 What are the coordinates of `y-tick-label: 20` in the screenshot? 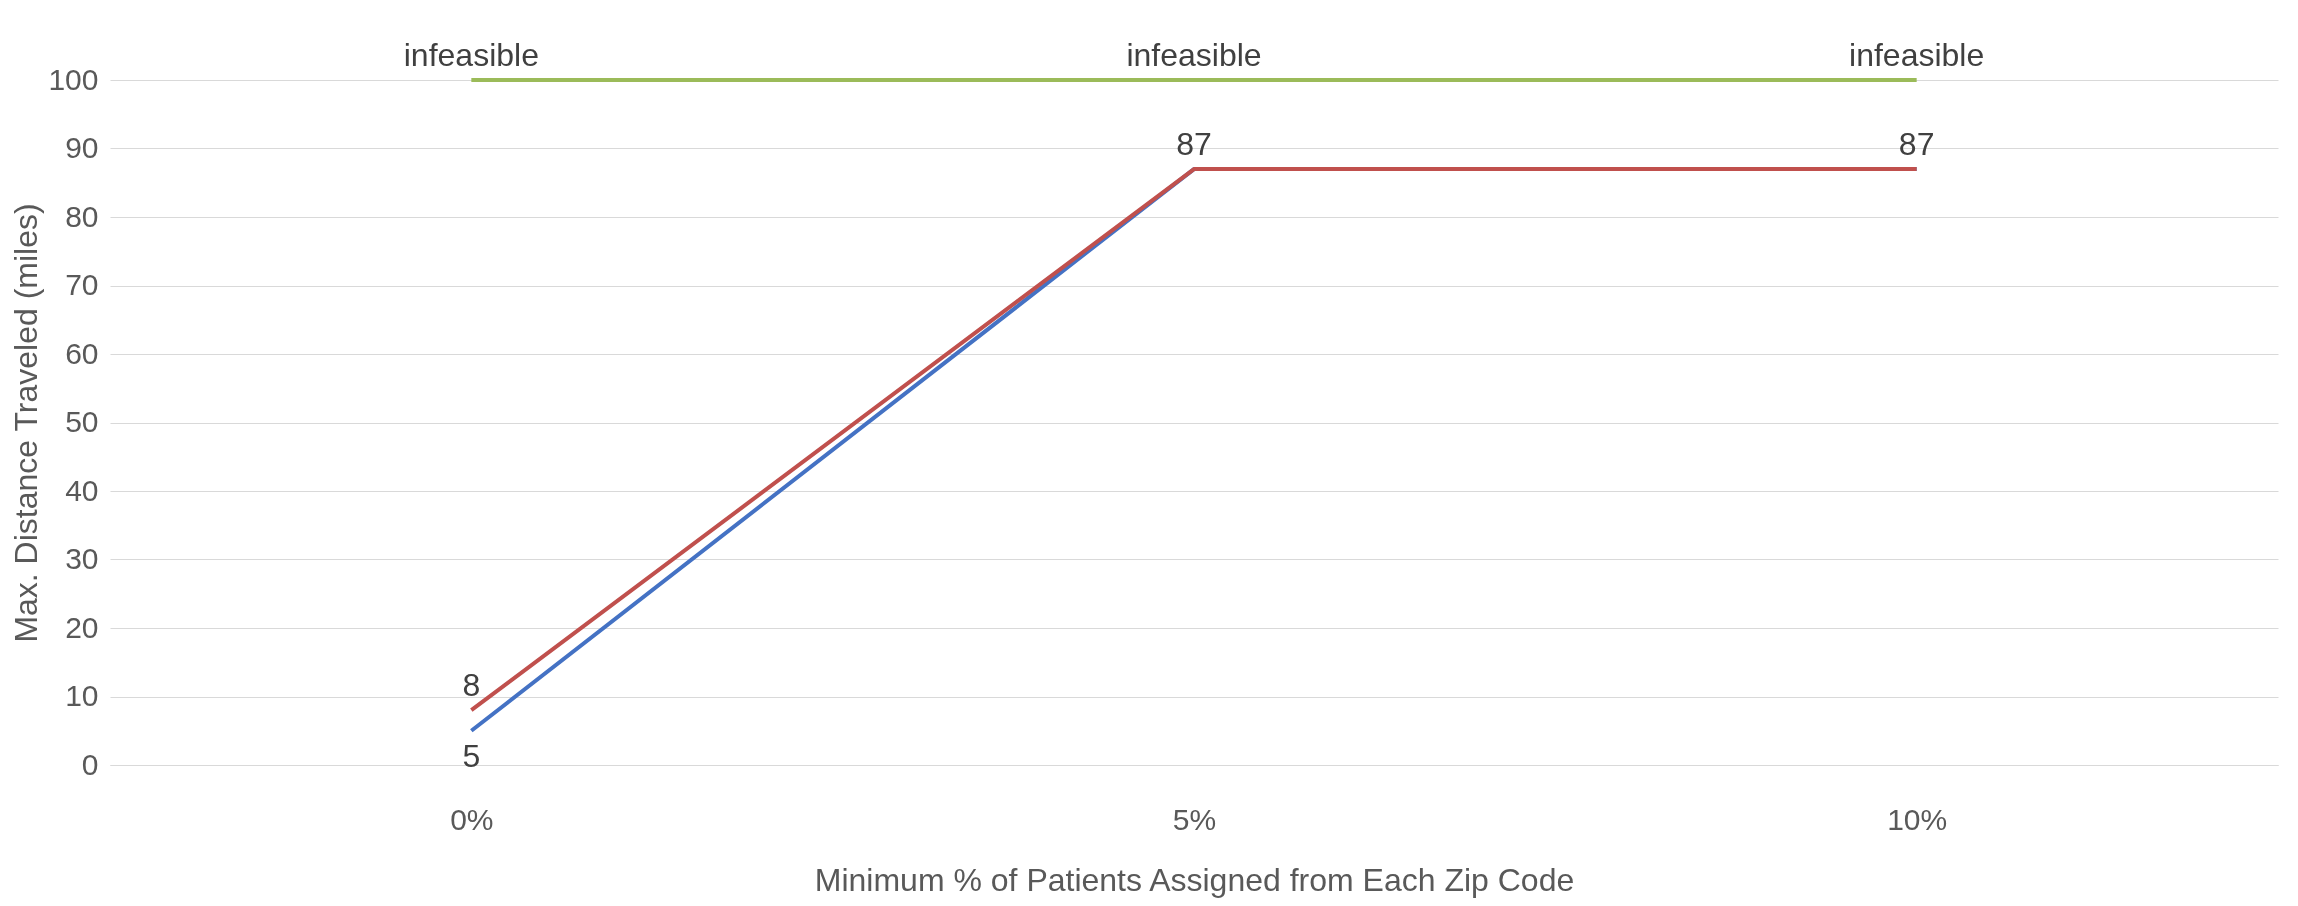 It's located at (82, 627).